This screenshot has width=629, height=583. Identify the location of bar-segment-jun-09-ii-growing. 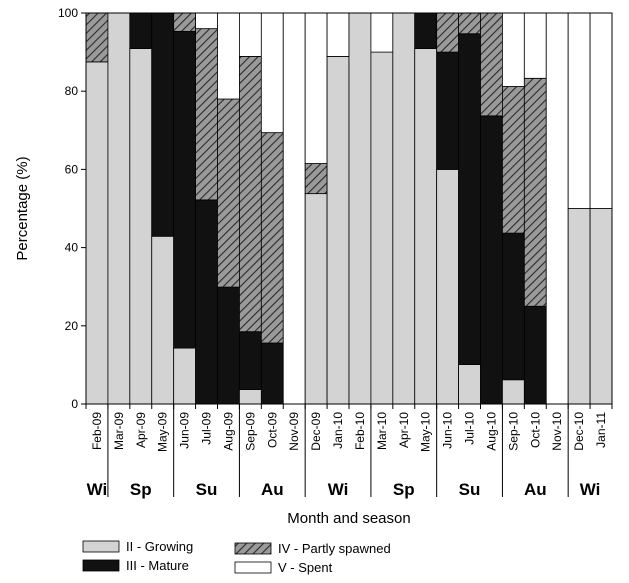
(184, 376).